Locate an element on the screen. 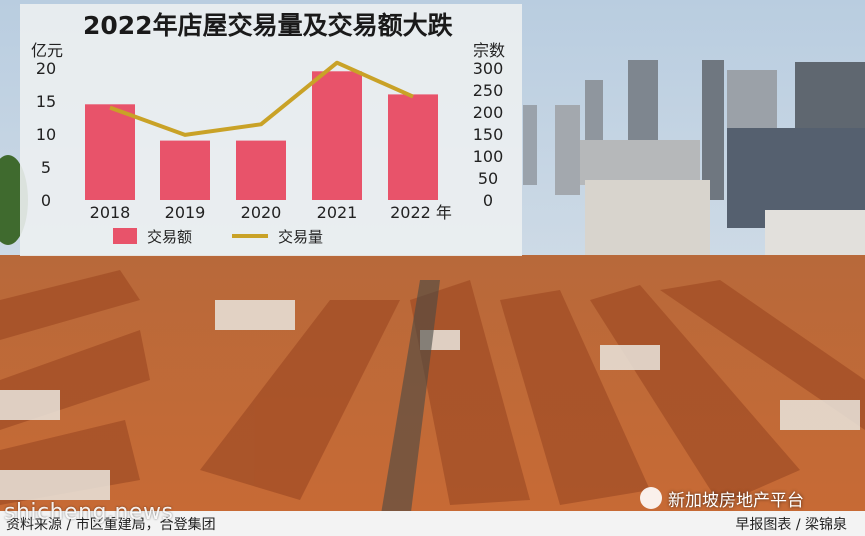 The image size is (865, 536). category-label: 2022 年 is located at coordinates (421, 212).